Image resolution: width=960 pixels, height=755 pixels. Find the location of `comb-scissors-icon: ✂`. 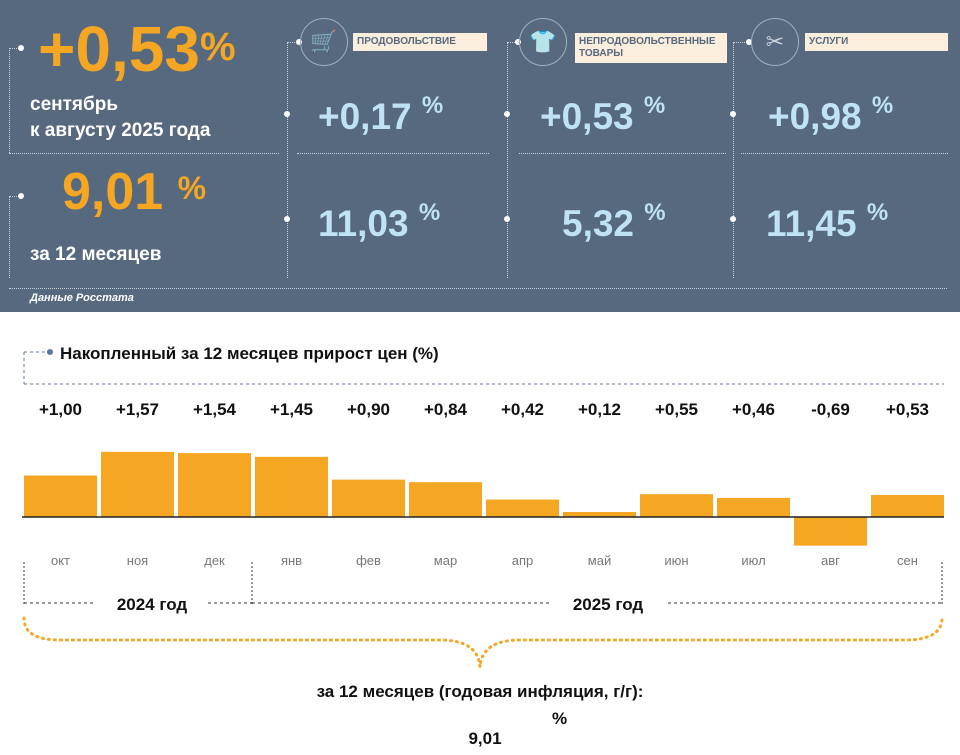

comb-scissors-icon: ✂ is located at coordinates (775, 42).